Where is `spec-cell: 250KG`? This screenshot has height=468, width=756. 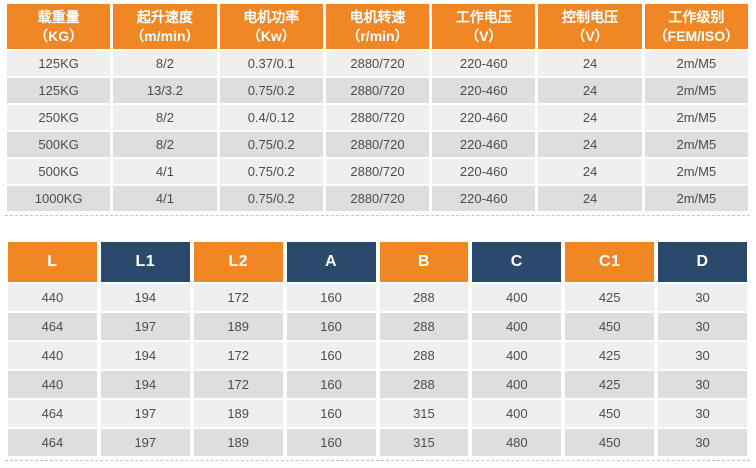 spec-cell: 250KG is located at coordinates (59, 117).